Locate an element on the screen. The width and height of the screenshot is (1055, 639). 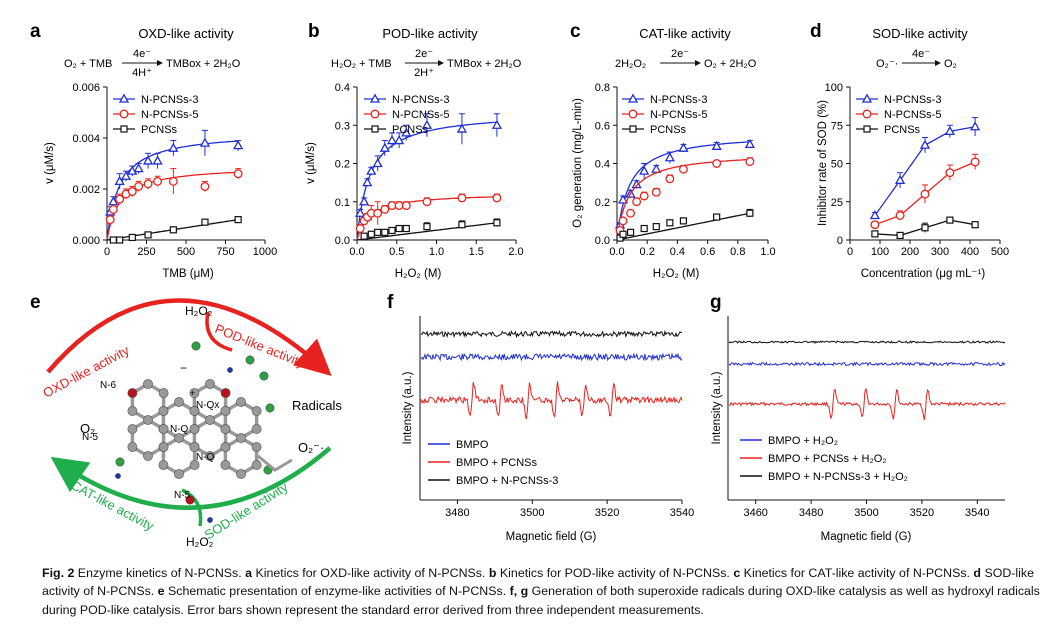
panel-letter-e: e is located at coordinates (35, 302).